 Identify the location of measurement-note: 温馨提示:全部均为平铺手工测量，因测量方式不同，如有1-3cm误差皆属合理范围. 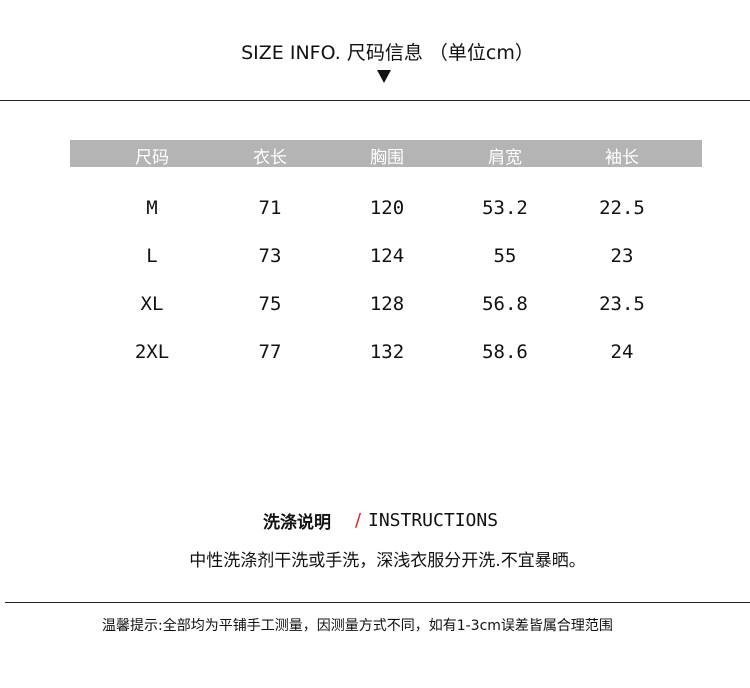
(357, 626).